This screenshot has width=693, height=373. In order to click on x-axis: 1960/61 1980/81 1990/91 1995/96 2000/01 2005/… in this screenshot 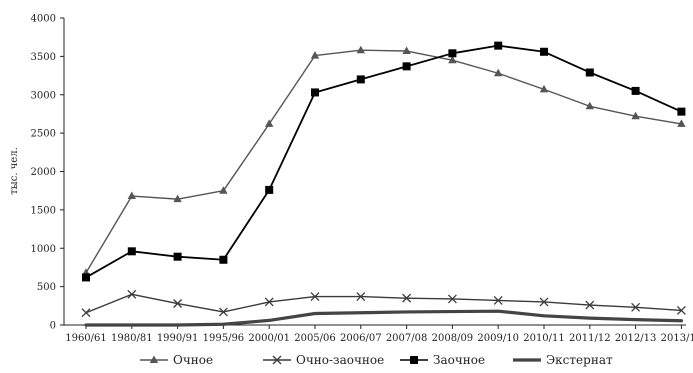, I will do `click(378, 334)`.